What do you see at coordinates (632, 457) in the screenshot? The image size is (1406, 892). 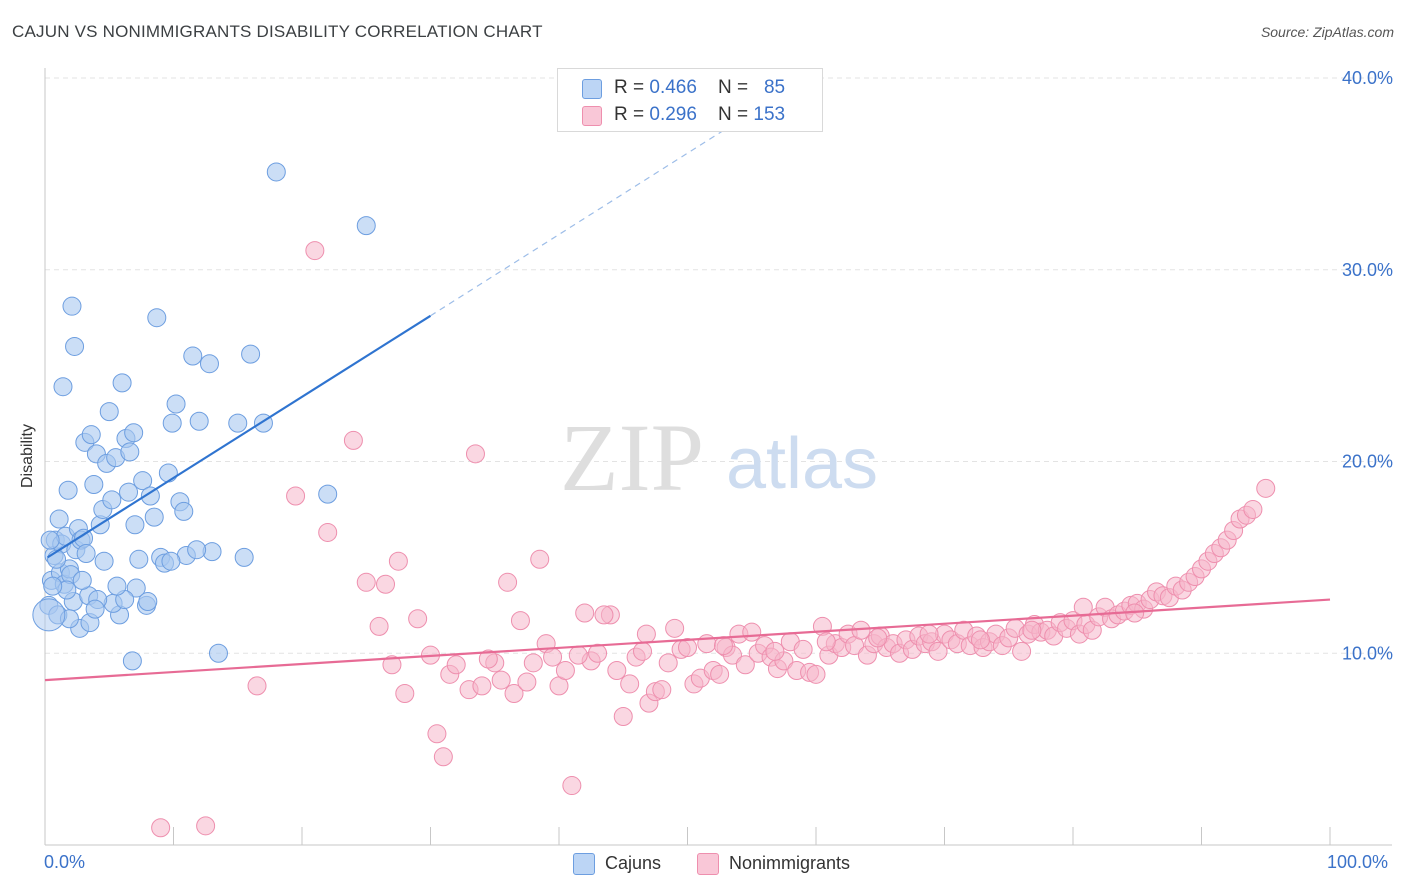 I see `watermark-zip: ZIP` at bounding box center [632, 457].